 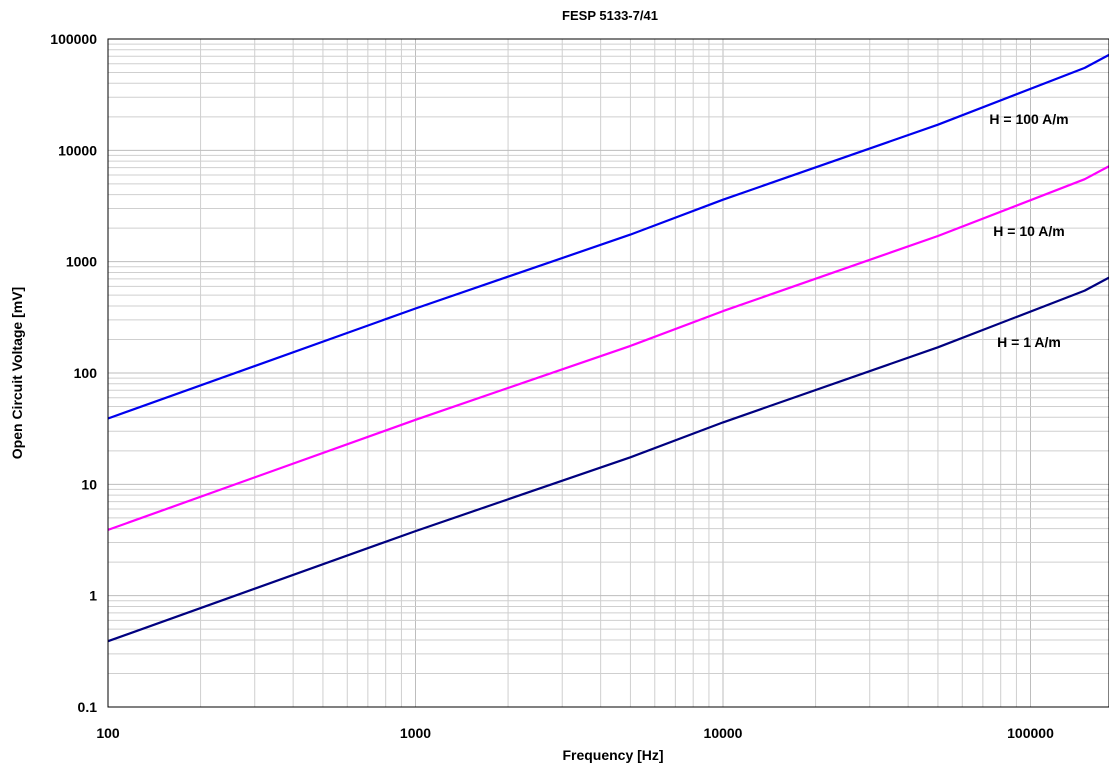 I want to click on series-label-1: H = 100 A/m, so click(x=1028, y=119).